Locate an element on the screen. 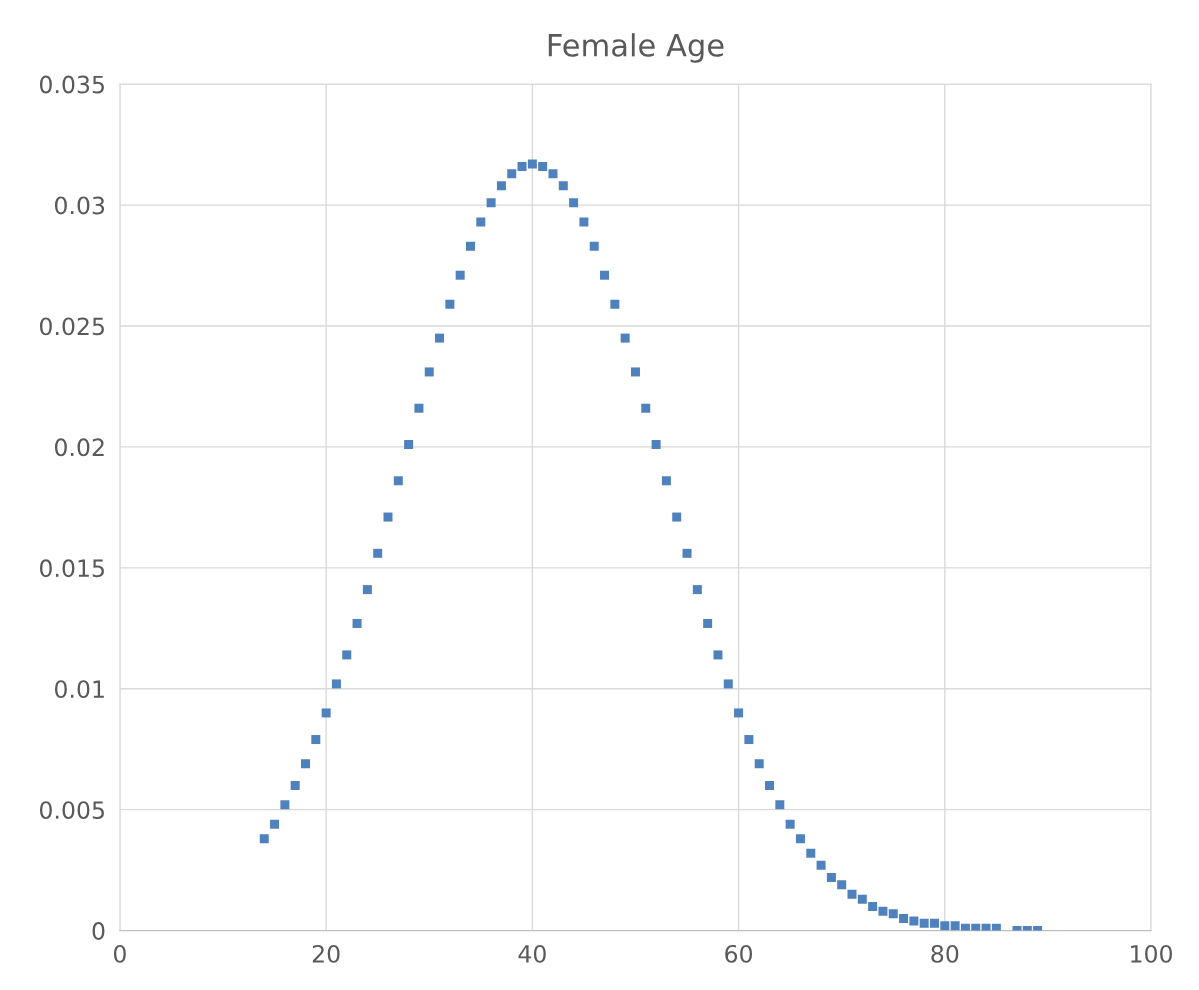 The image size is (1199, 990). y-tick-label: 0.03 is located at coordinates (80, 205).